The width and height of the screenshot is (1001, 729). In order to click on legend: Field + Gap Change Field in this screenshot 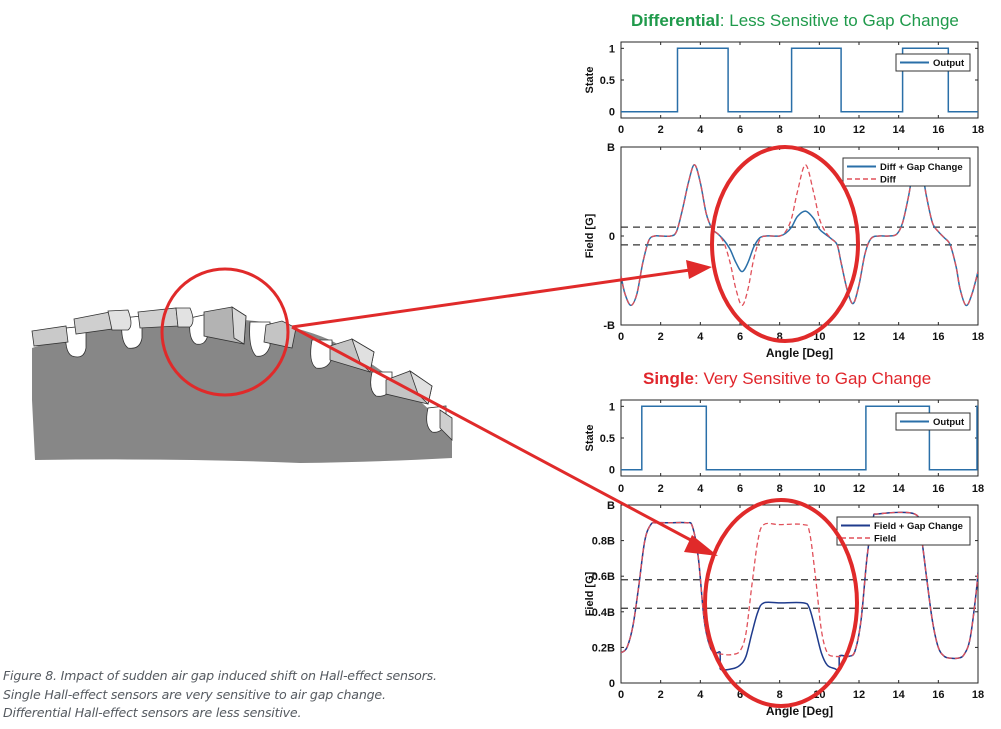, I will do `click(903, 531)`.